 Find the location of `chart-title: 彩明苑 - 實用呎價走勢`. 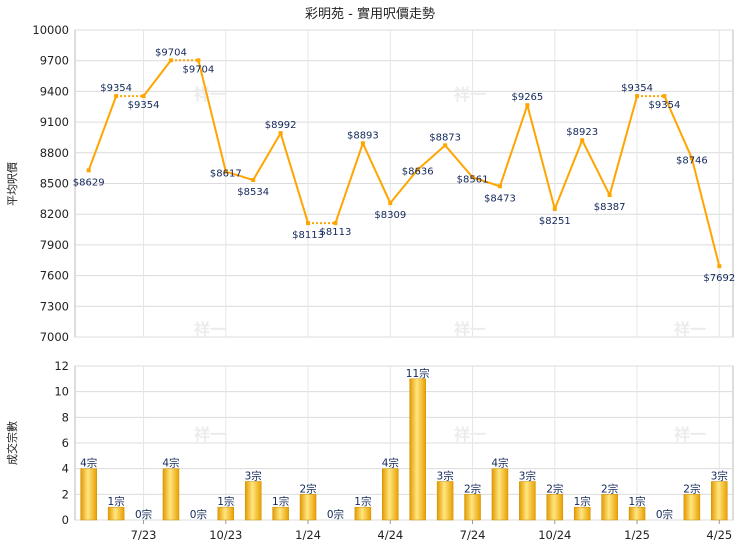

chart-title: 彩明苑 - 實用呎價走勢 is located at coordinates (370, 14).